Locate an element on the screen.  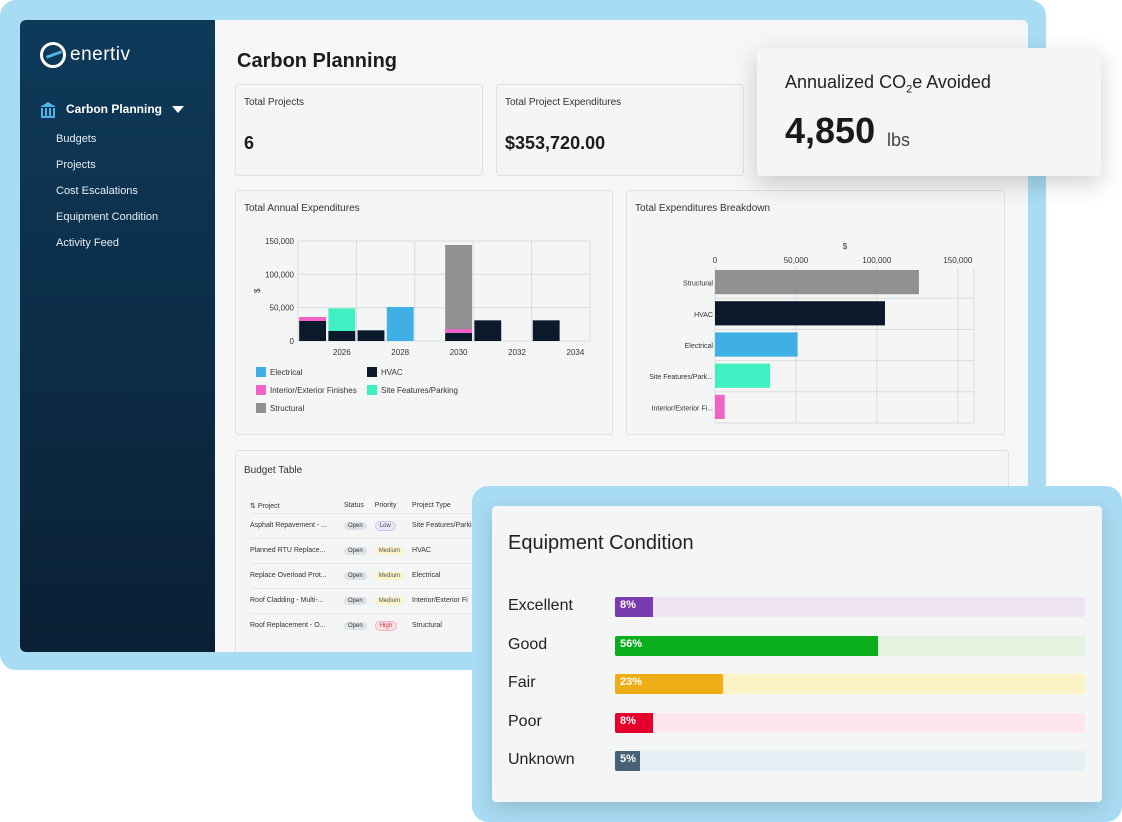
column-project-type: Project Type is located at coordinates (431, 506).